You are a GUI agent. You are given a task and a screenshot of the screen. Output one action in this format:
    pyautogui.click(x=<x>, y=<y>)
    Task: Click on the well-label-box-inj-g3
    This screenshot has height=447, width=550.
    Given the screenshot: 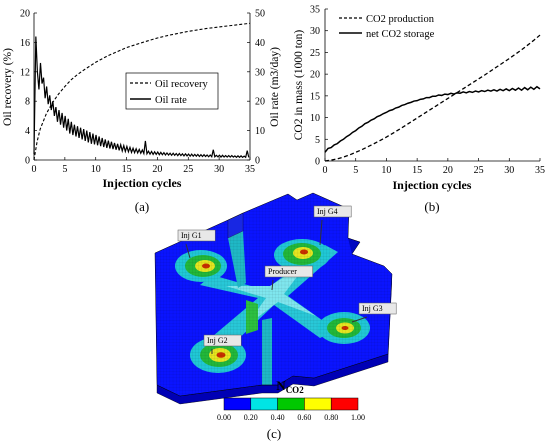 What is the action you would take?
    pyautogui.click(x=377, y=308)
    